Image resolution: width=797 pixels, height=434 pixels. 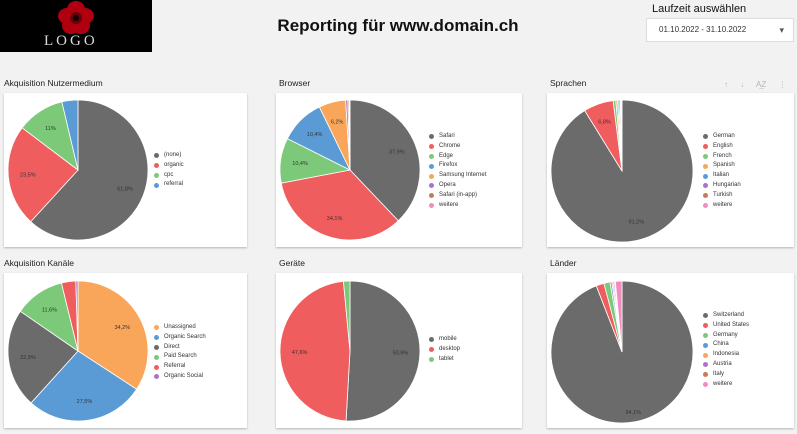 I want to click on legend-item-organic: organic, so click(x=169, y=166).